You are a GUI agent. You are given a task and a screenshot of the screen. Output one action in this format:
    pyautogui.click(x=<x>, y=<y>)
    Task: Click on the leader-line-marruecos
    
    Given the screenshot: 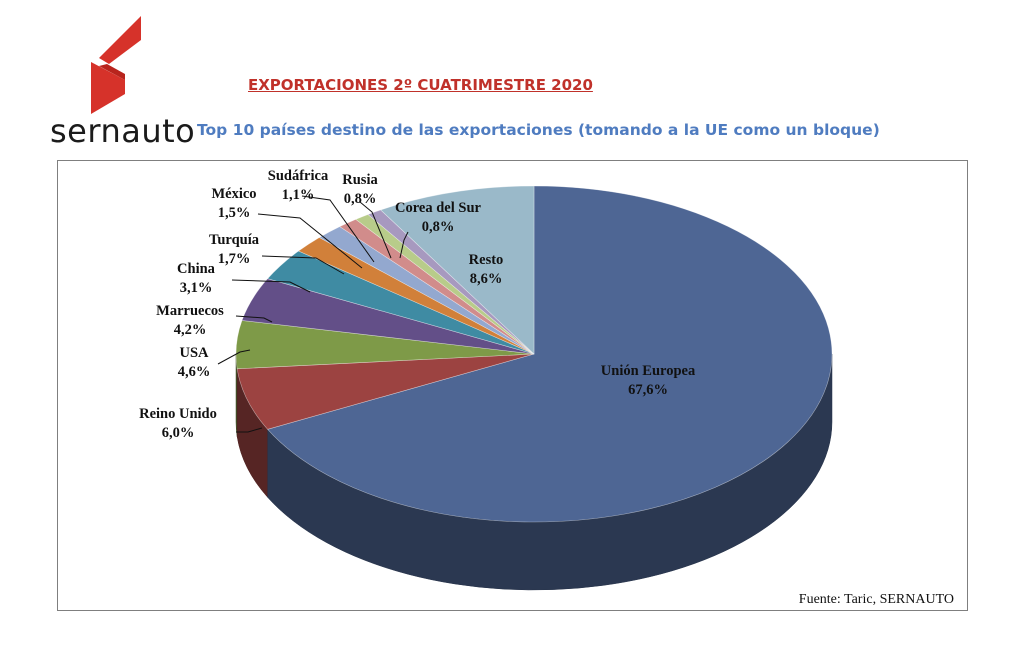 What is the action you would take?
    pyautogui.click(x=254, y=319)
    